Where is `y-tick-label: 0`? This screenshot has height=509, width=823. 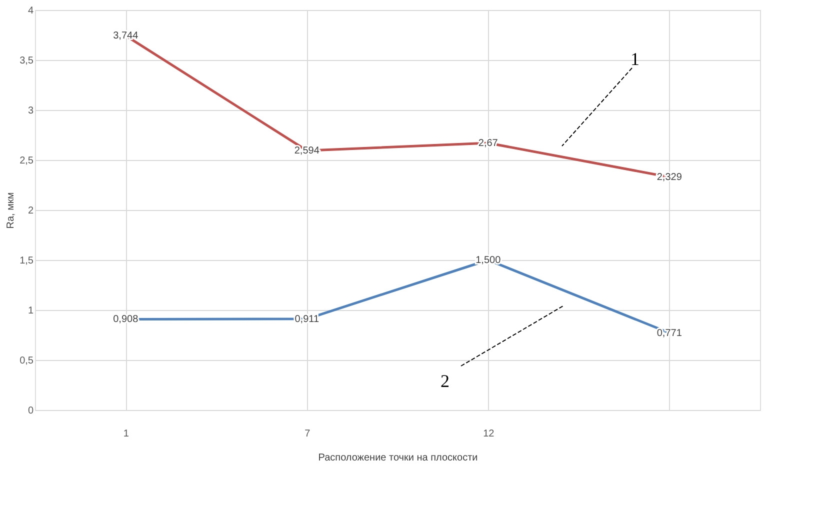 y-tick-label: 0 is located at coordinates (31, 411).